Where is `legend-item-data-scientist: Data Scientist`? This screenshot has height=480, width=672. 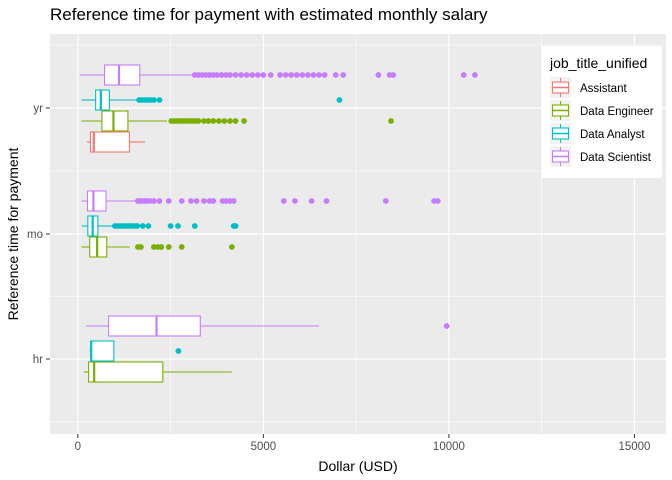
legend-item-data-scientist: Data Scientist is located at coordinates (601, 156).